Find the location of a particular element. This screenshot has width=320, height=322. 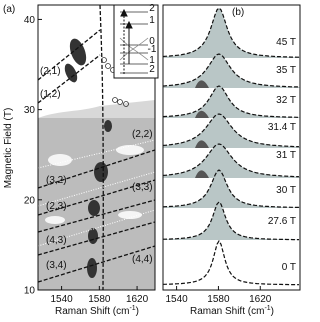

y-tick-label: 30 is located at coordinates (30, 110).